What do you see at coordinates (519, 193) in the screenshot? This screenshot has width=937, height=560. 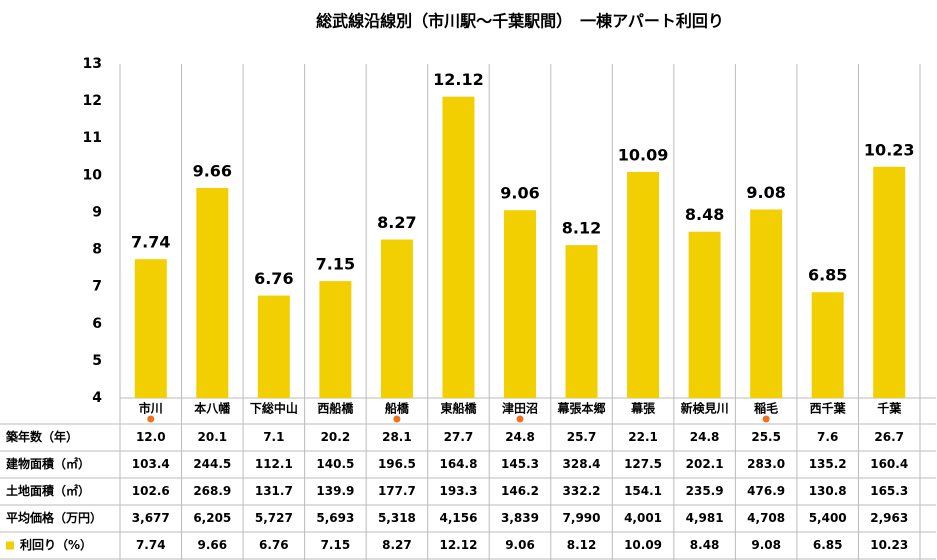 I see `data-label: 9.06` at bounding box center [519, 193].